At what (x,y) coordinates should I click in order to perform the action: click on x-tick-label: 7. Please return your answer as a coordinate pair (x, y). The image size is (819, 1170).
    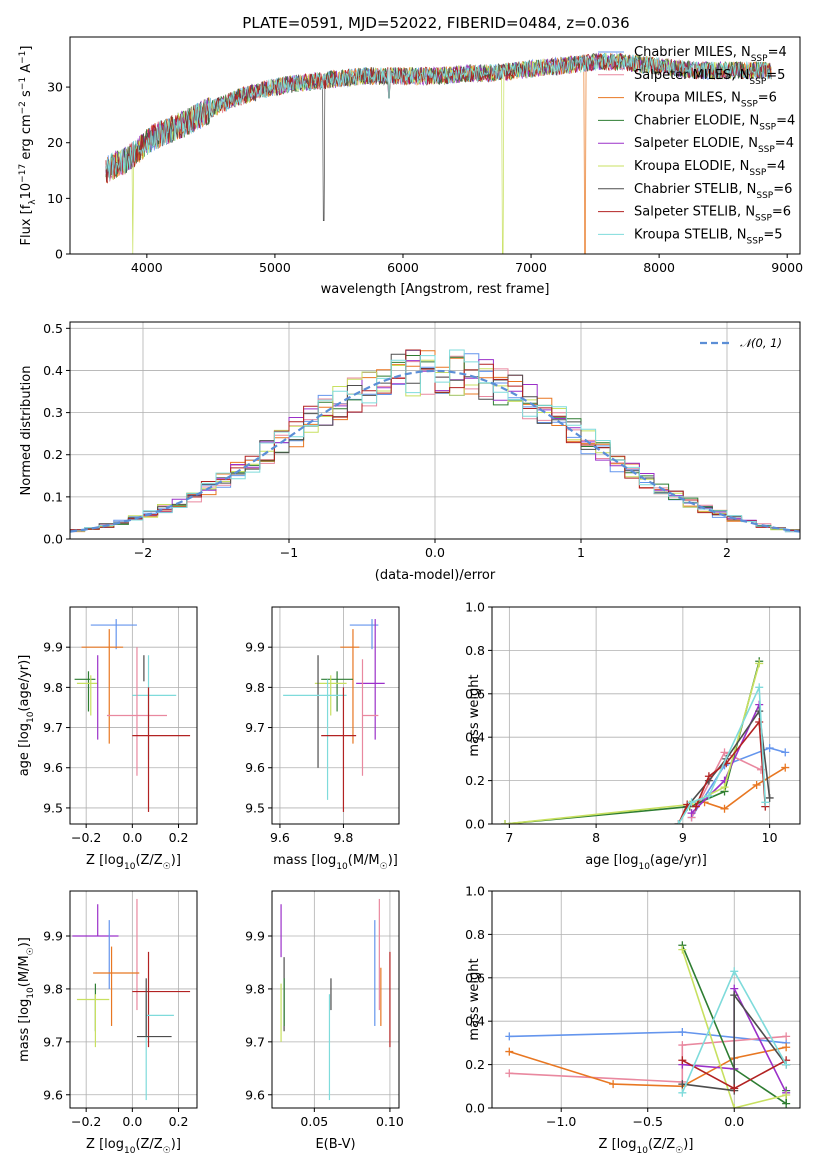
    Looking at the image, I should click on (509, 837).